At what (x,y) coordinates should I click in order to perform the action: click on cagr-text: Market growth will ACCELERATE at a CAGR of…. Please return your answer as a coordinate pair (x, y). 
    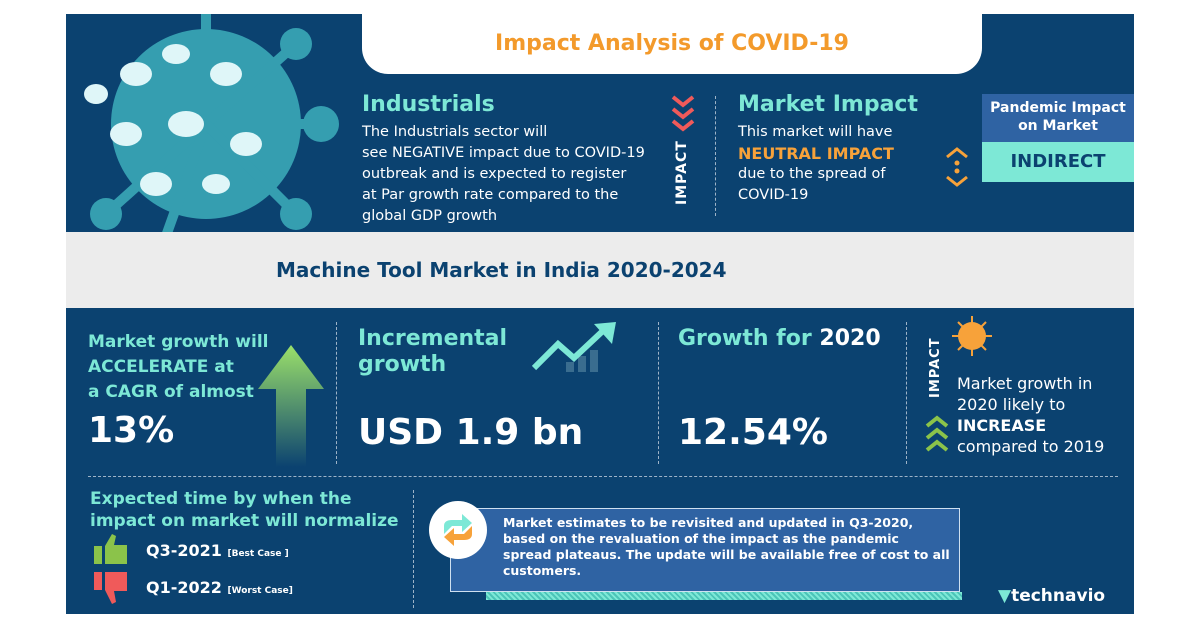
    Looking at the image, I should click on (178, 367).